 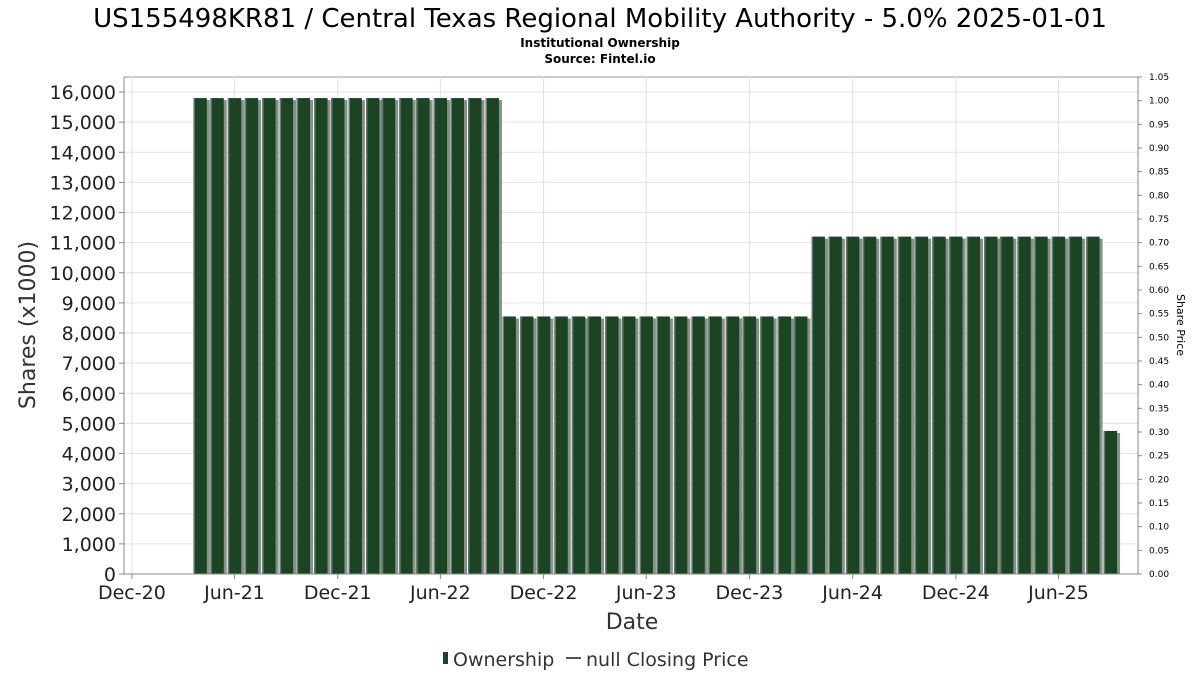 I want to click on y-tick-label: 11,000, so click(x=83, y=244).